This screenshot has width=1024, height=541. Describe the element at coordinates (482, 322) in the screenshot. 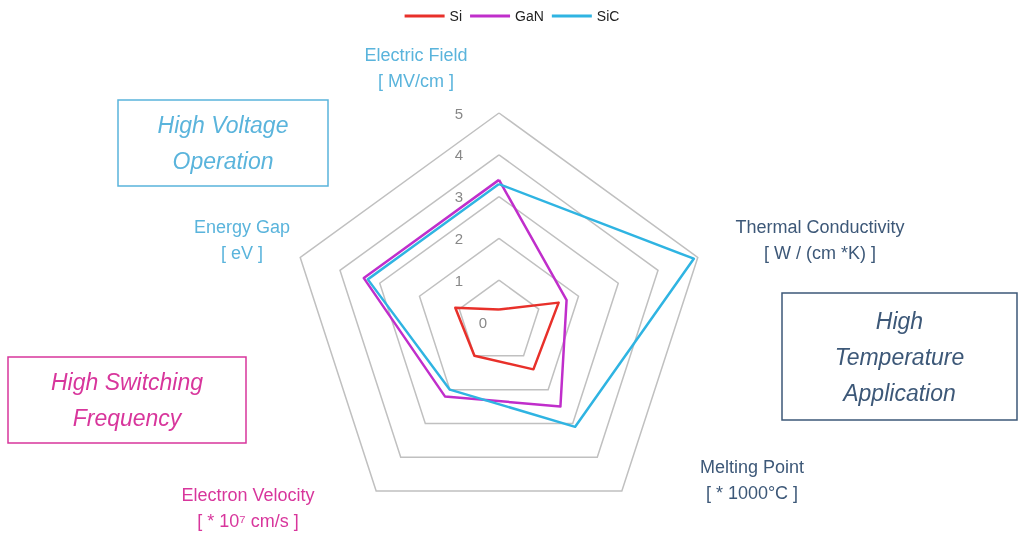

I see `y-tick-label: 0` at that location.